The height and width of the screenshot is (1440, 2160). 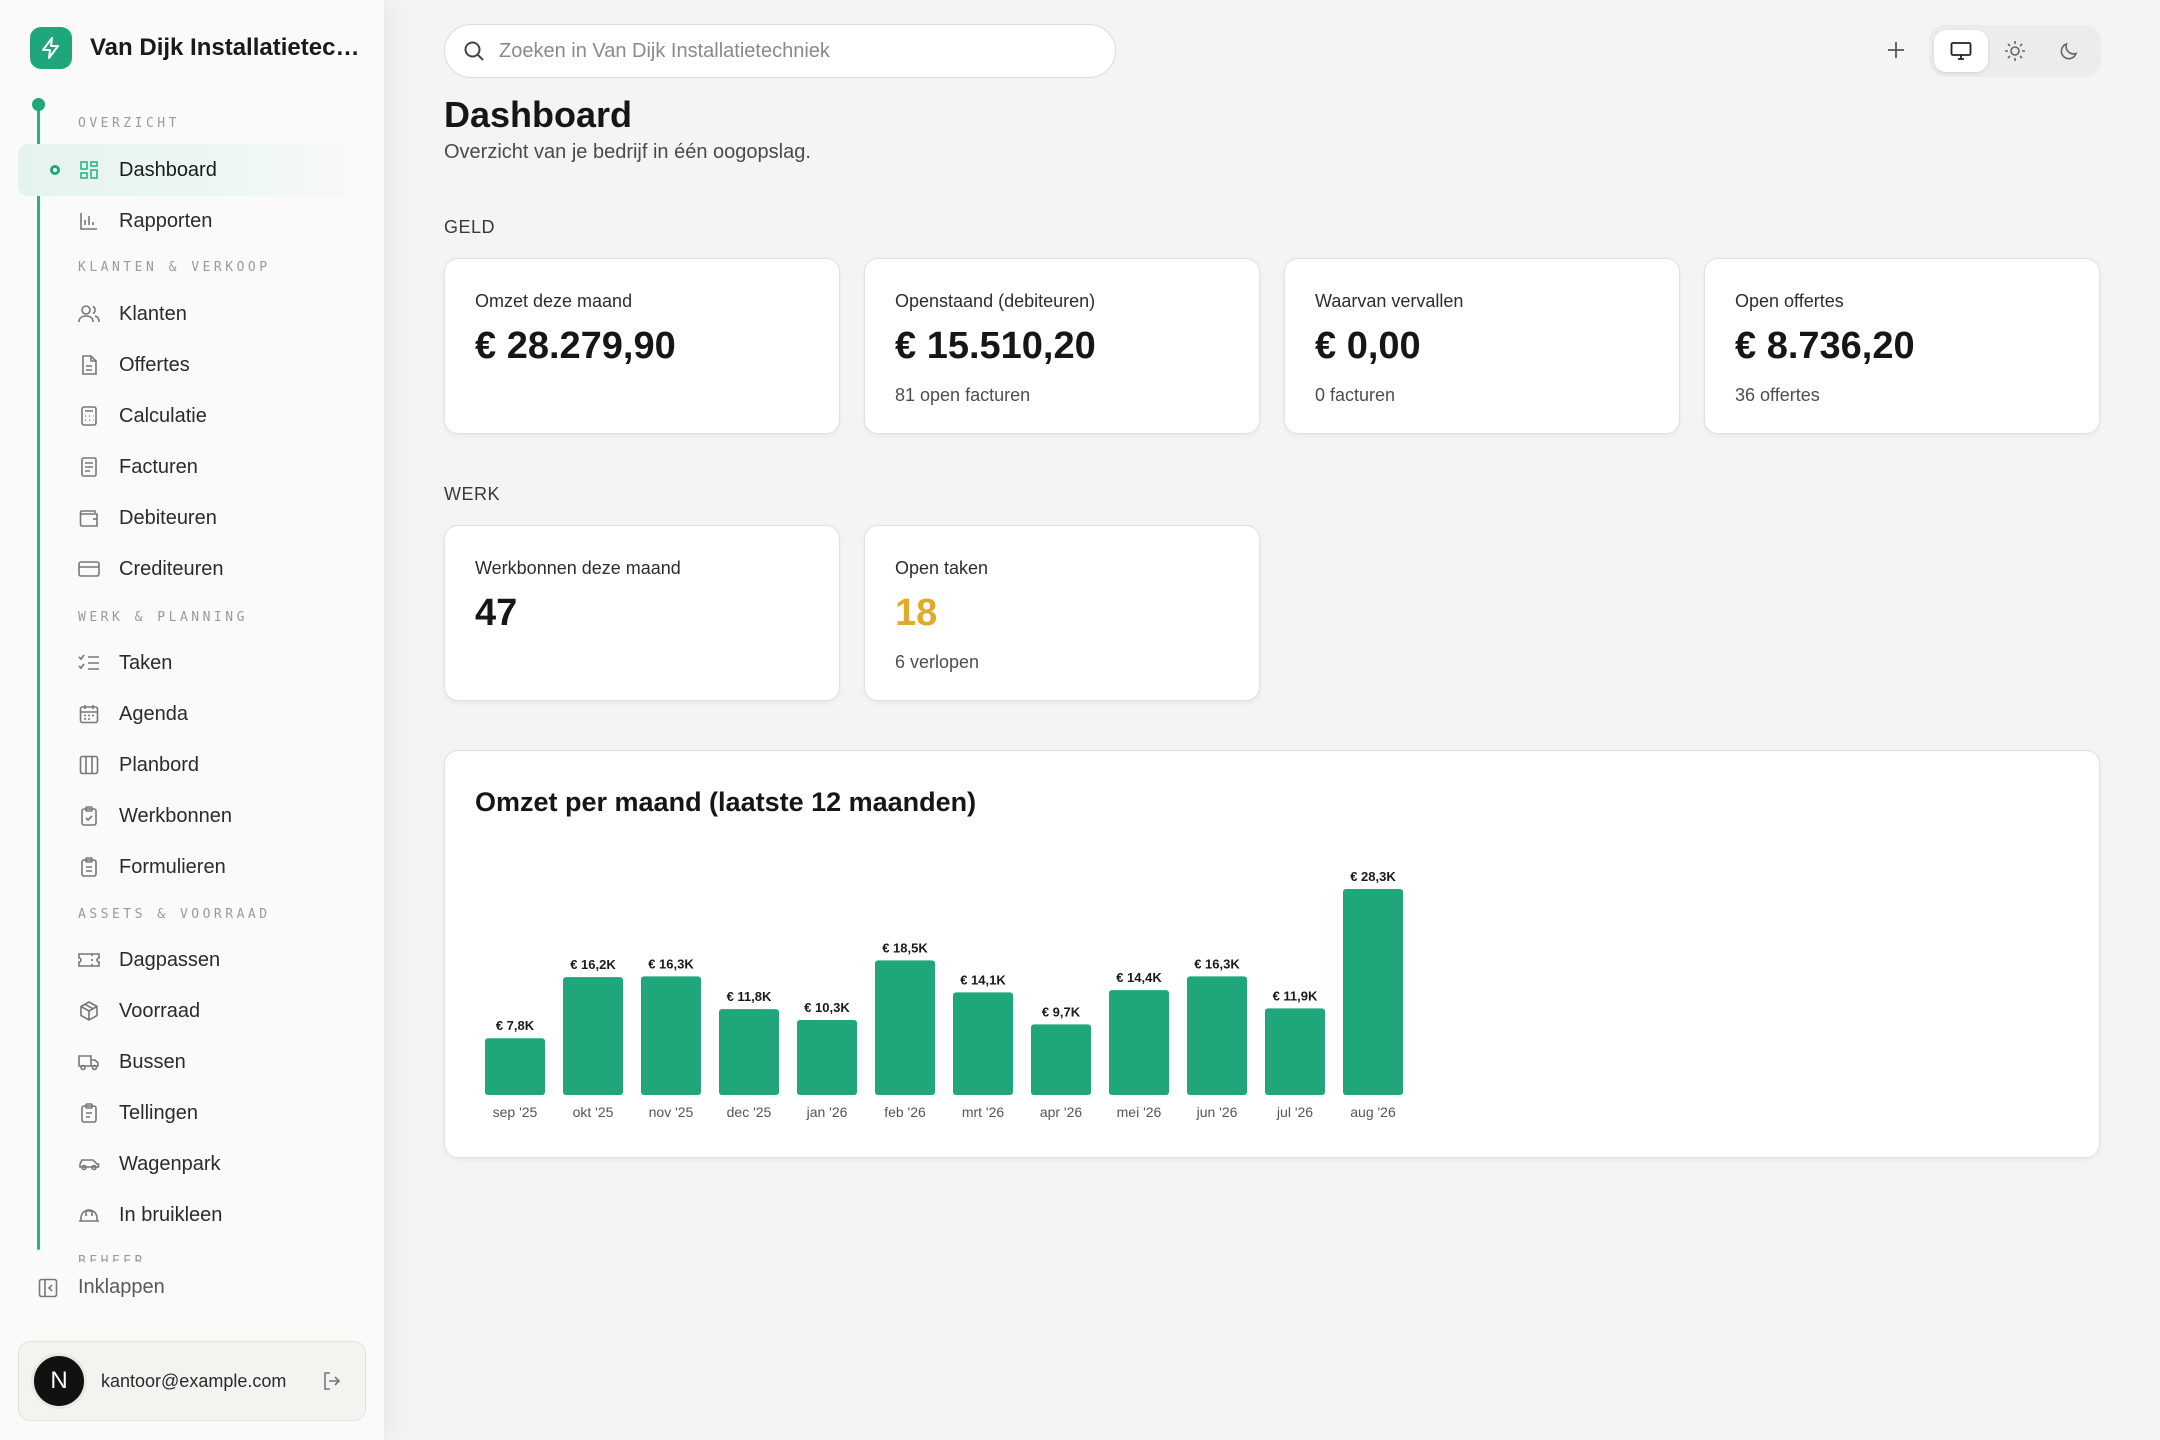 What do you see at coordinates (905, 947) in the screenshot?
I see `bar-value-label-5: € 18,5K` at bounding box center [905, 947].